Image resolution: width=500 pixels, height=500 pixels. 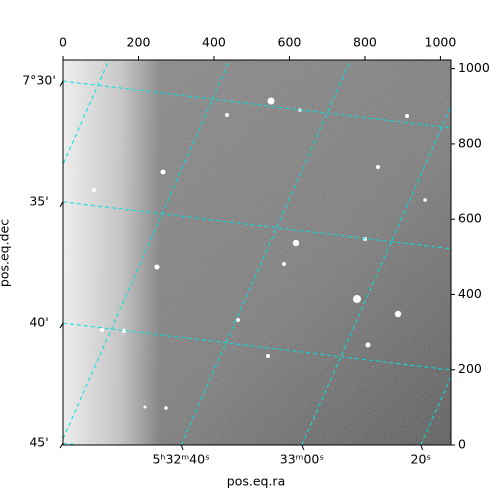 I want to click on y-tick-label: 200, so click(x=470, y=368).